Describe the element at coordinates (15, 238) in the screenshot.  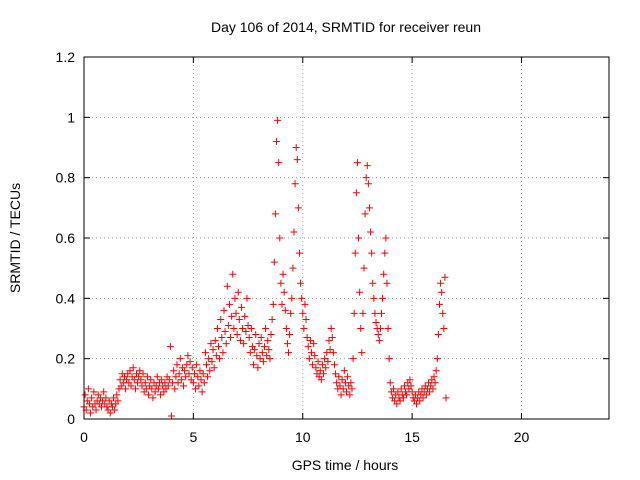
I see `y-axis-label: SRMTID / TECUs` at that location.